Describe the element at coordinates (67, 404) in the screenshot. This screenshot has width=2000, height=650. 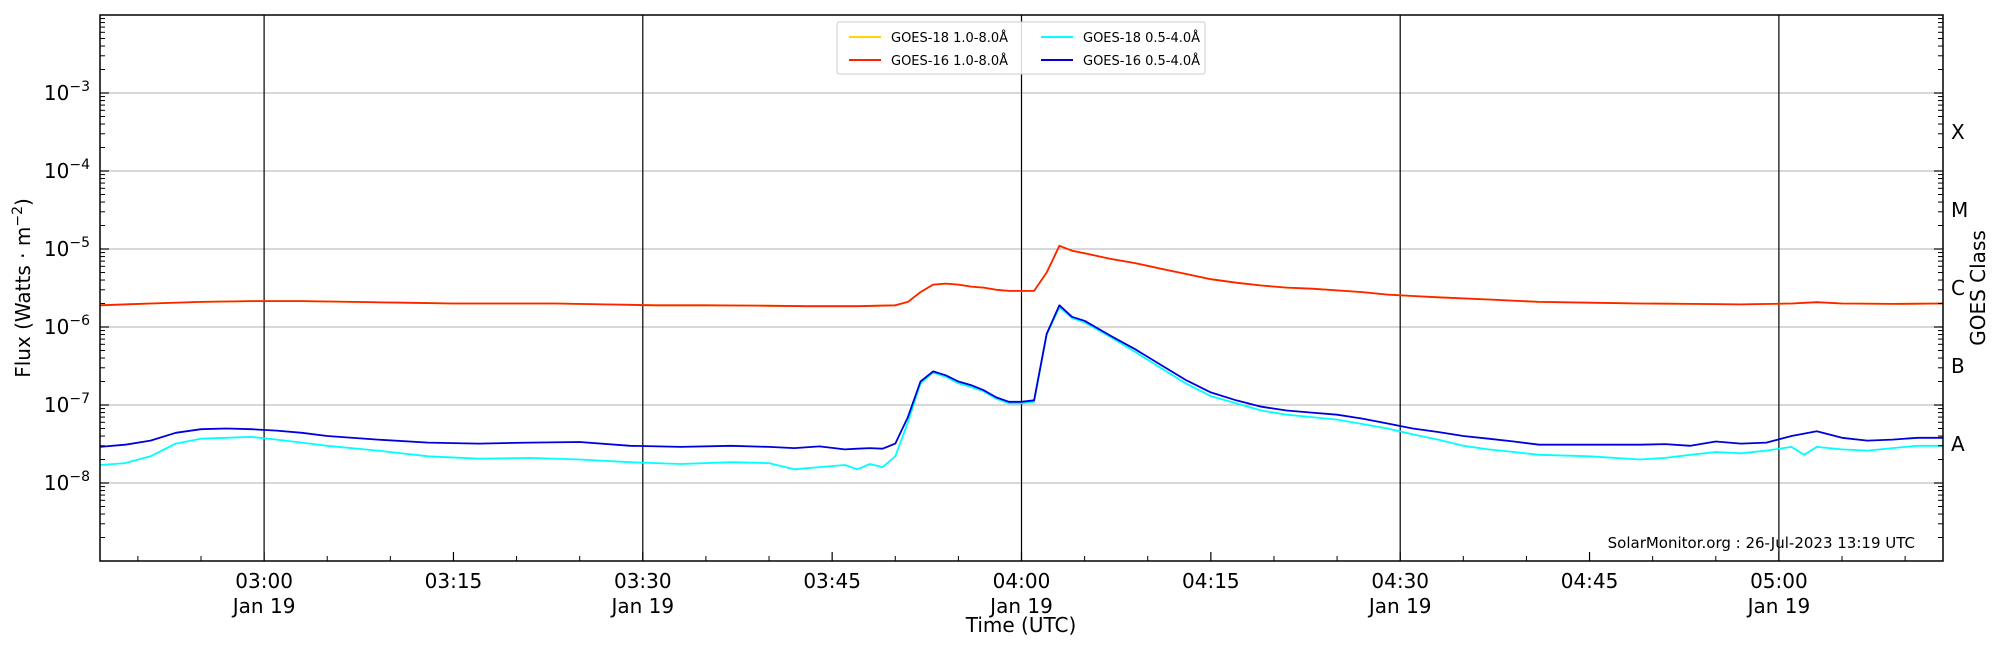
I see `y-tick-label-1: 10⁻⁷` at that location.